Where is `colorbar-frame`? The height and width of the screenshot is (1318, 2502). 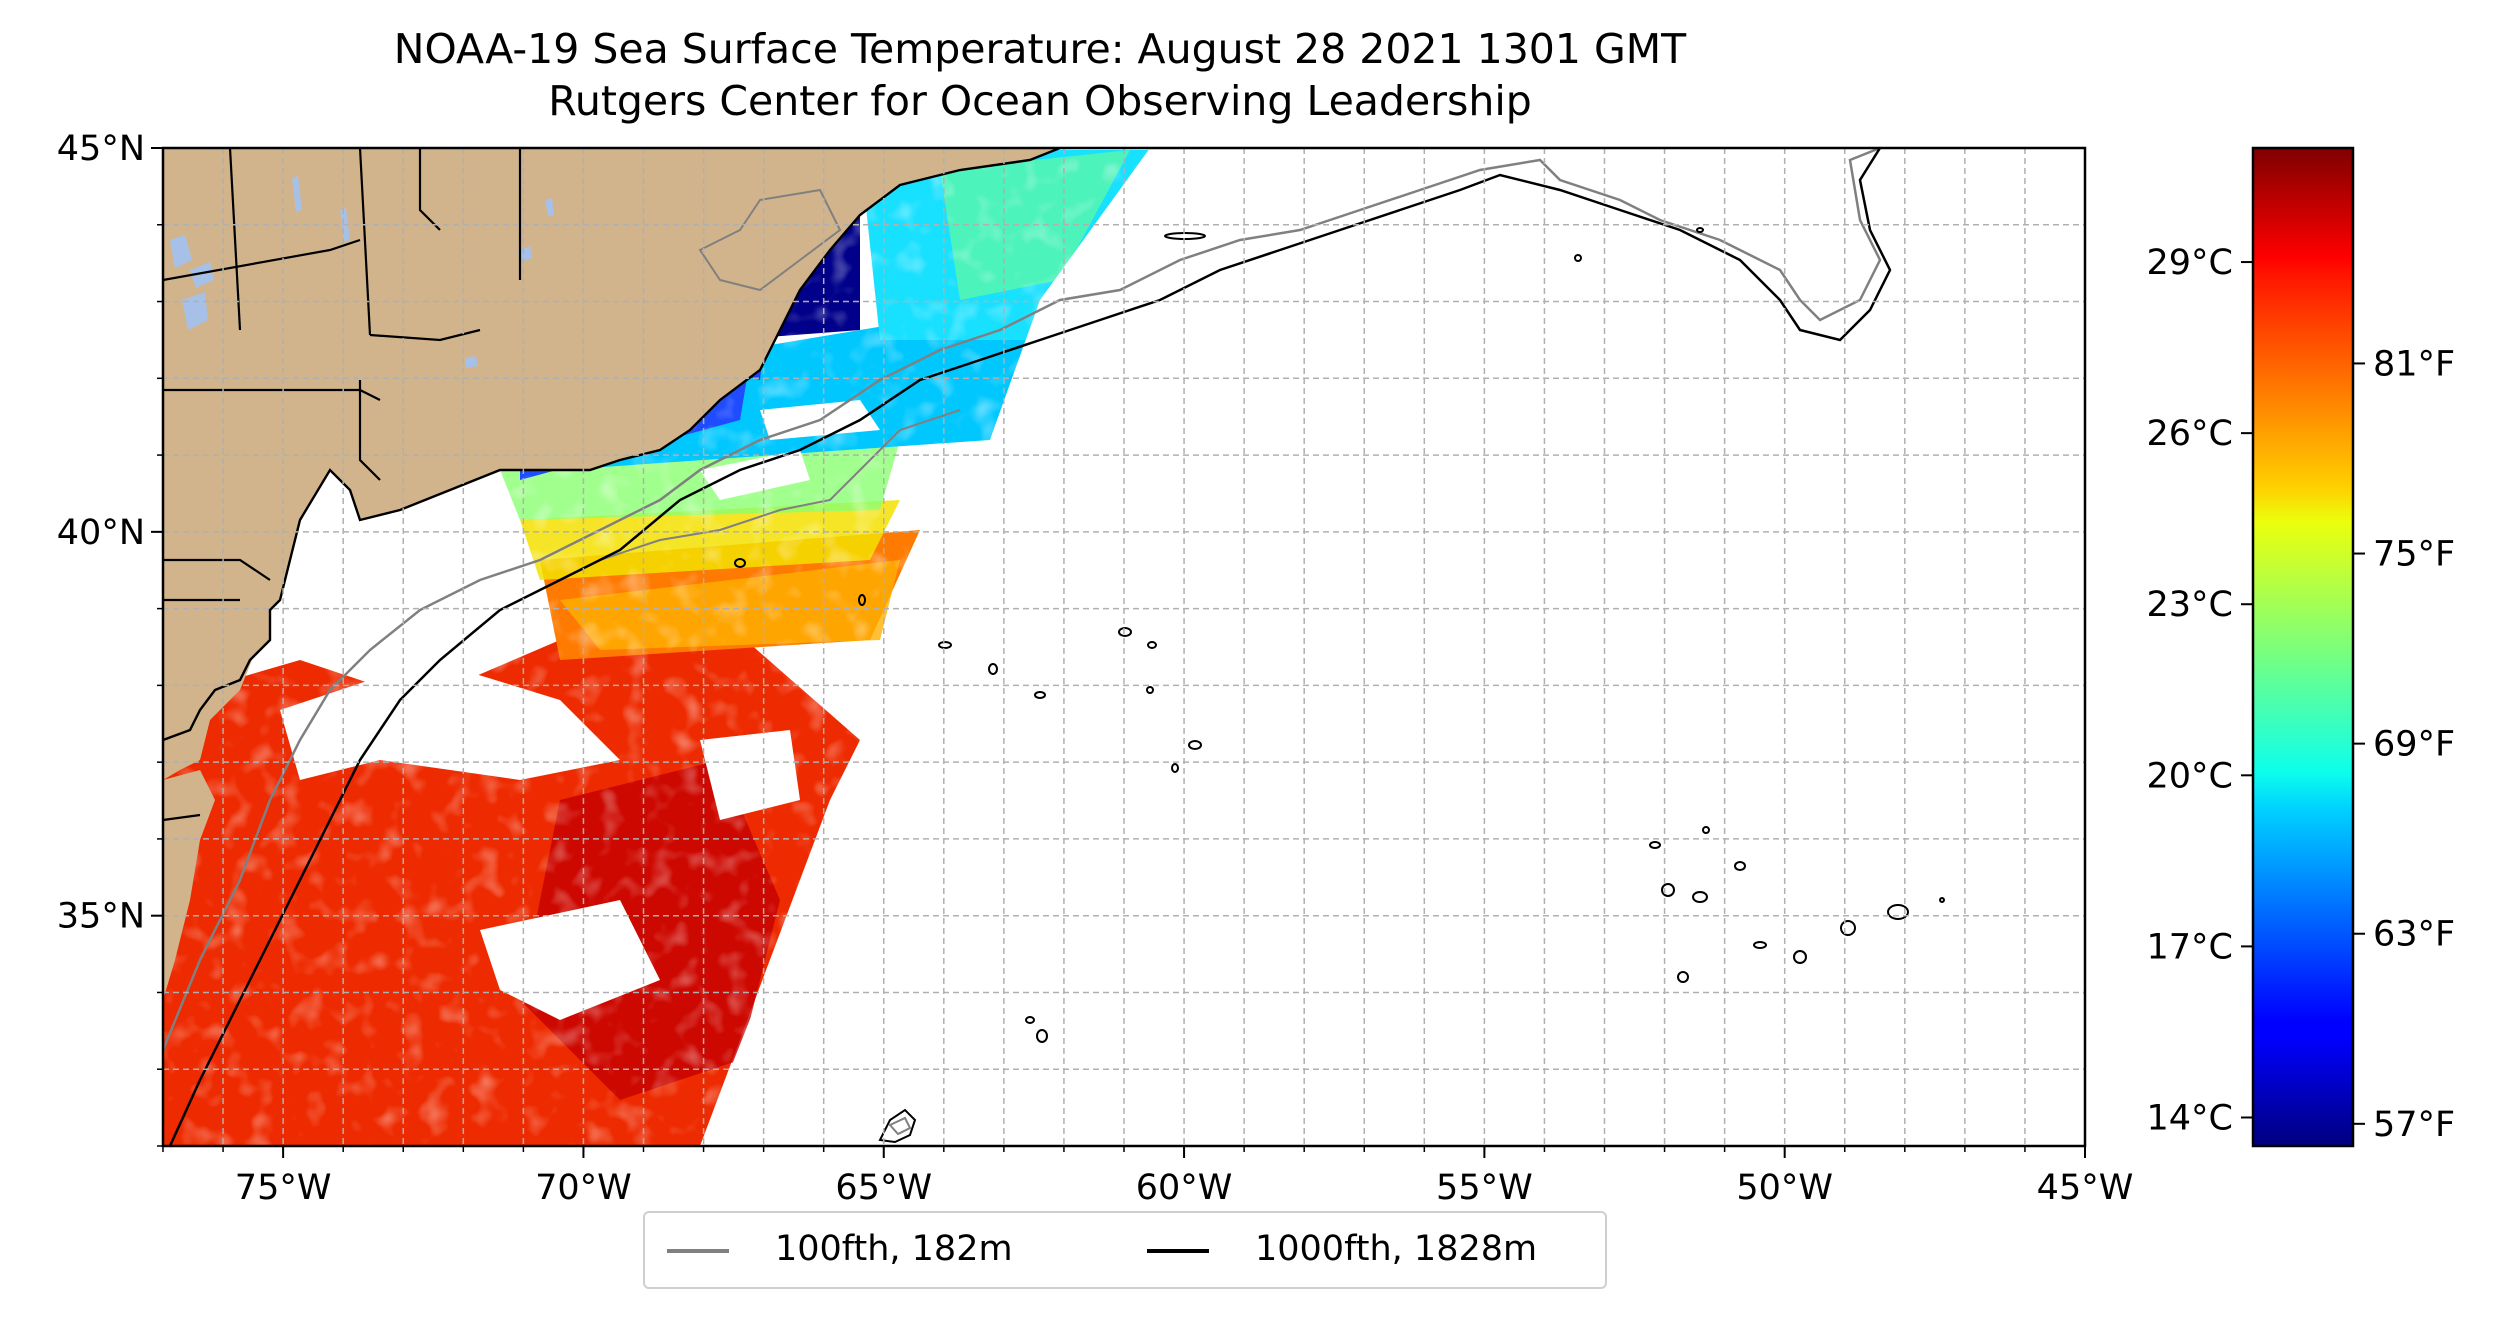
colorbar-frame is located at coordinates (2303, 647).